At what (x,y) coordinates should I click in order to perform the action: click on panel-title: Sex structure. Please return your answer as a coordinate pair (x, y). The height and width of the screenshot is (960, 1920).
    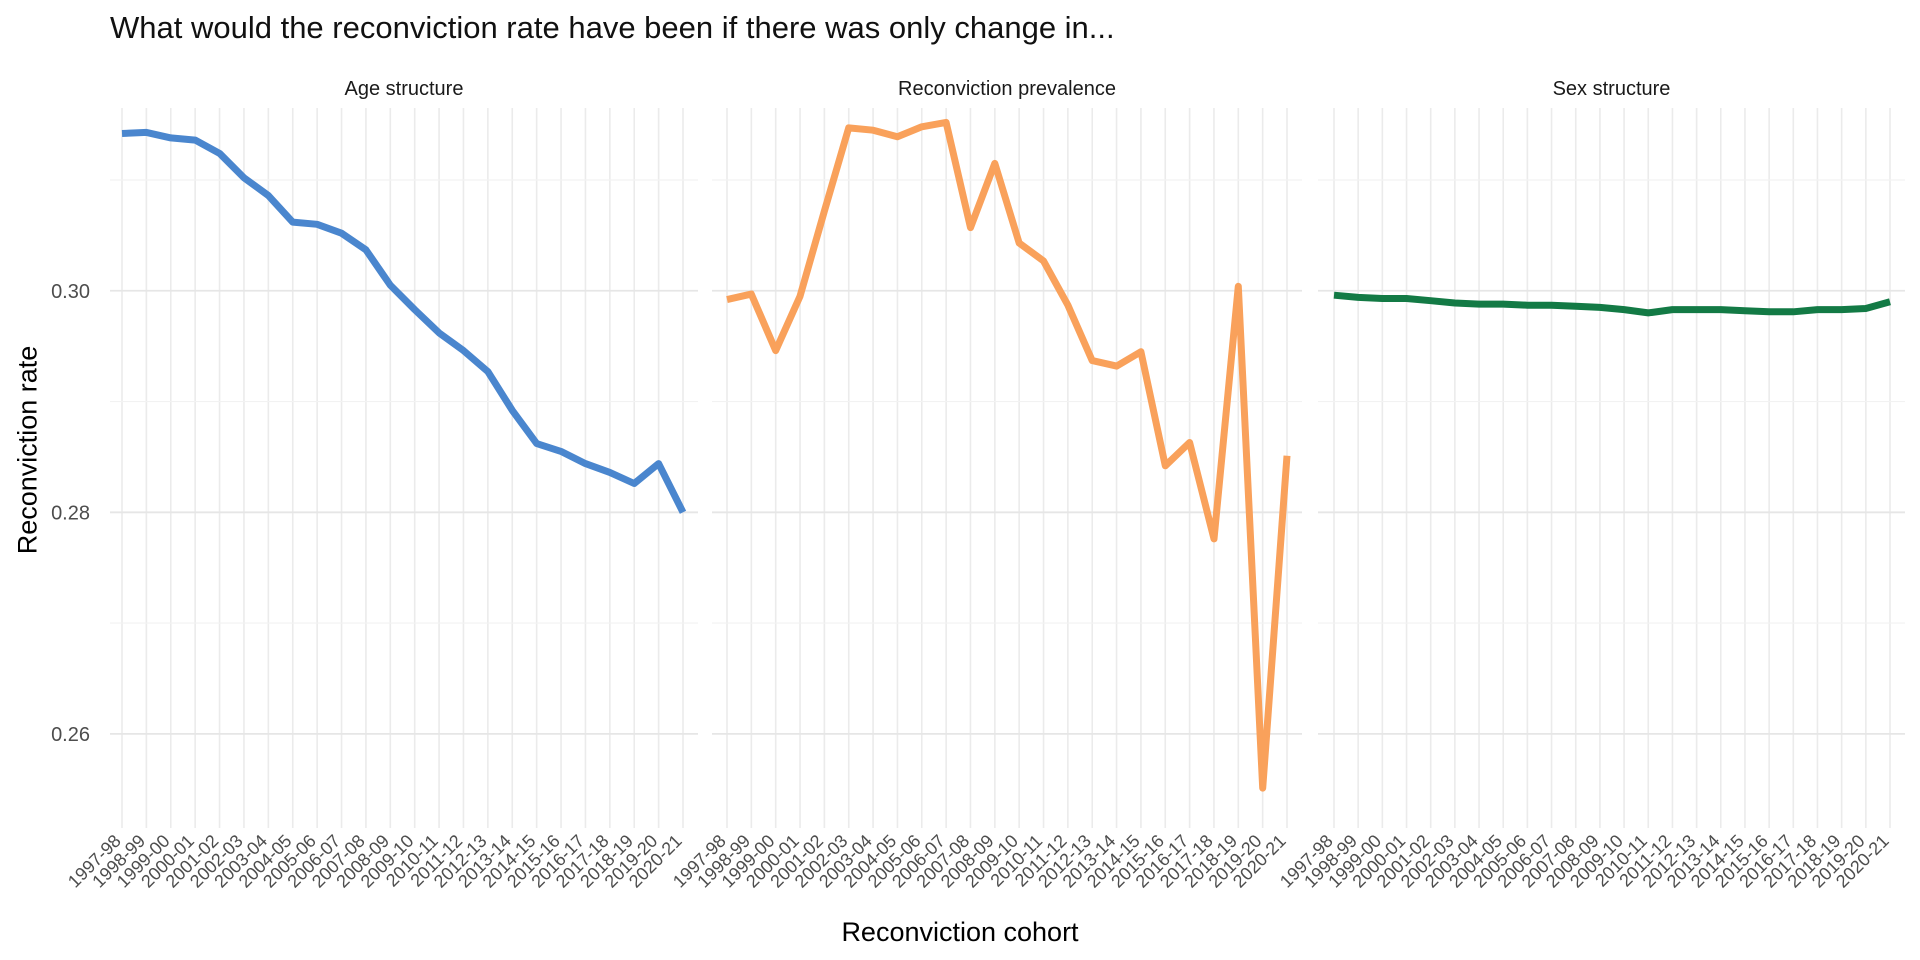
    Looking at the image, I should click on (1612, 89).